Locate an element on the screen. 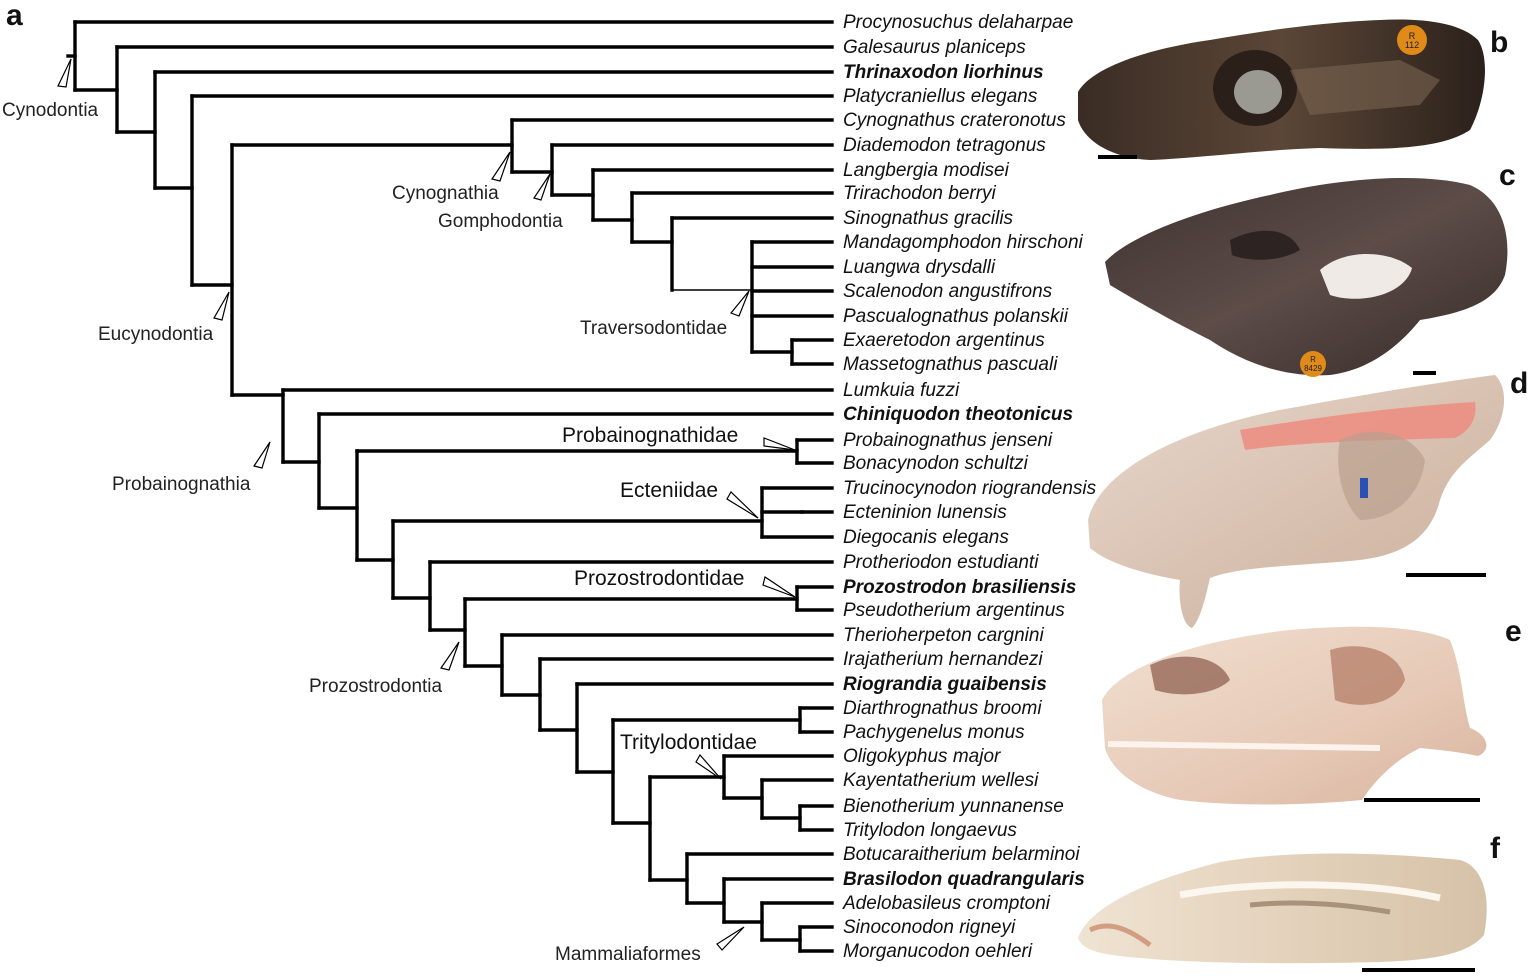 The image size is (1534, 978). taxon-label: Lumkuia fuzzi is located at coordinates (901, 390).